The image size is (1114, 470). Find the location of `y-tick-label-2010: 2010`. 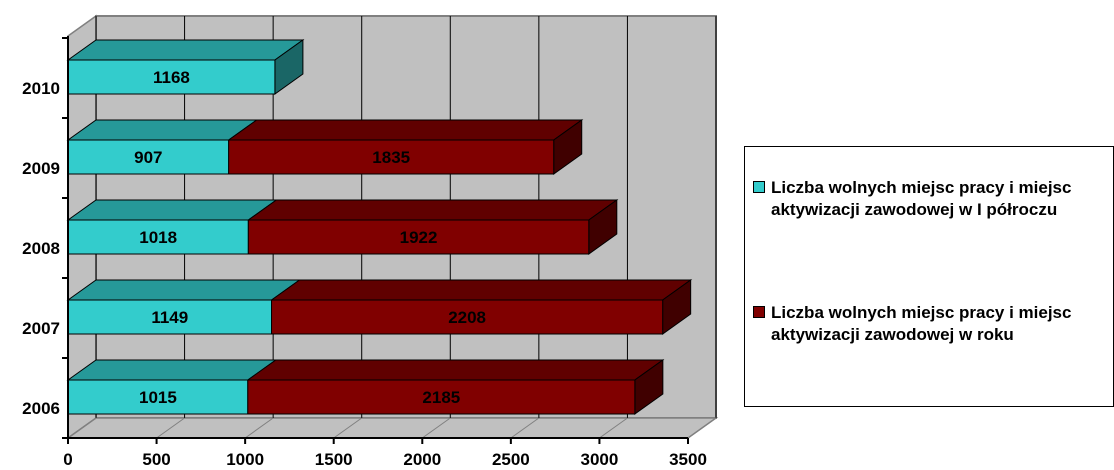

y-tick-label-2010: 2010 is located at coordinates (41, 88).